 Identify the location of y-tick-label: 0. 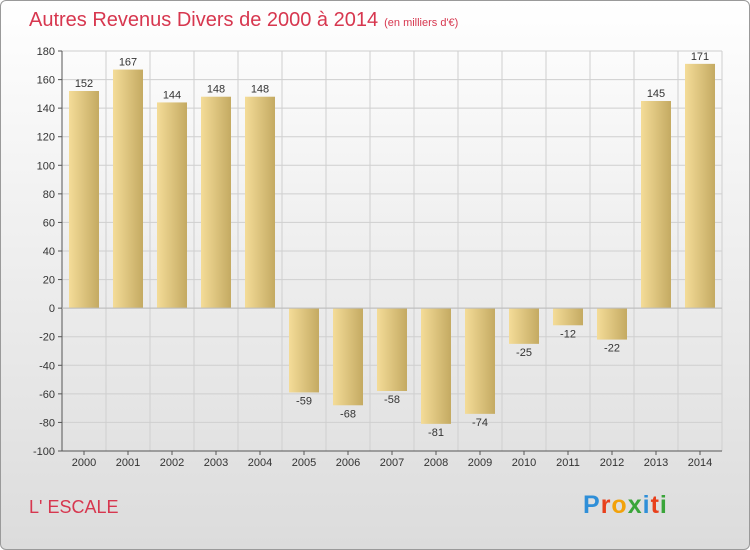
(52, 309).